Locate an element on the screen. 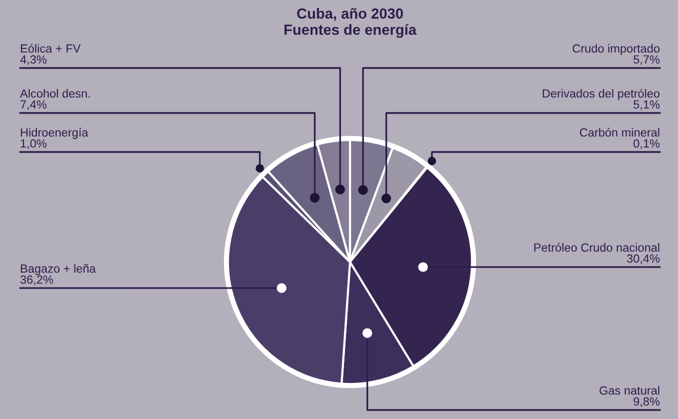 The height and width of the screenshot is (419, 678). slice-label: Hidroenergía is located at coordinates (54, 133).